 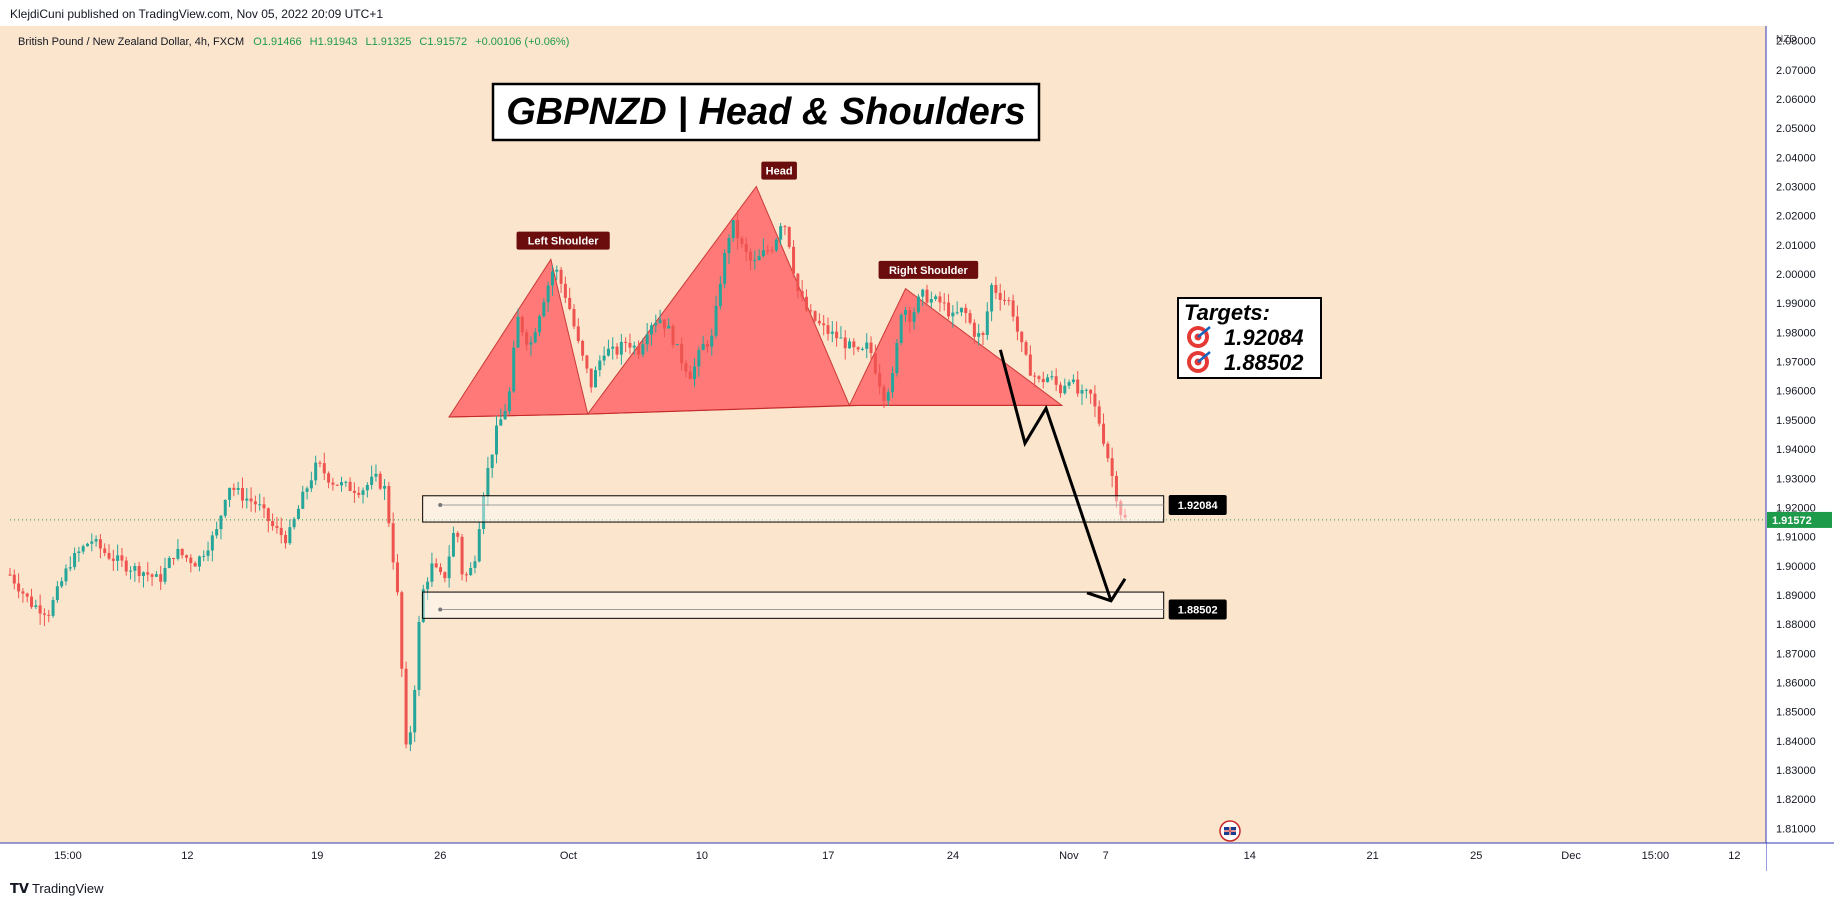 I want to click on tv-logo-icon: TV, so click(x=19, y=889).